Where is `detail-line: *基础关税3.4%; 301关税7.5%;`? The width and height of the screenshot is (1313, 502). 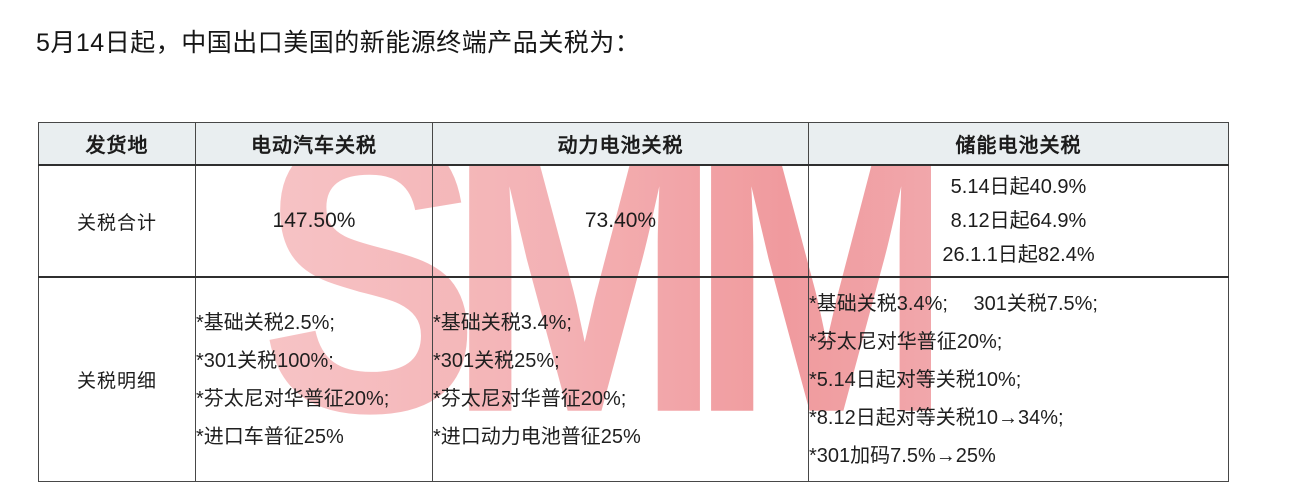
detail-line: *基础关税3.4%; 301关税7.5%; is located at coordinates (954, 303).